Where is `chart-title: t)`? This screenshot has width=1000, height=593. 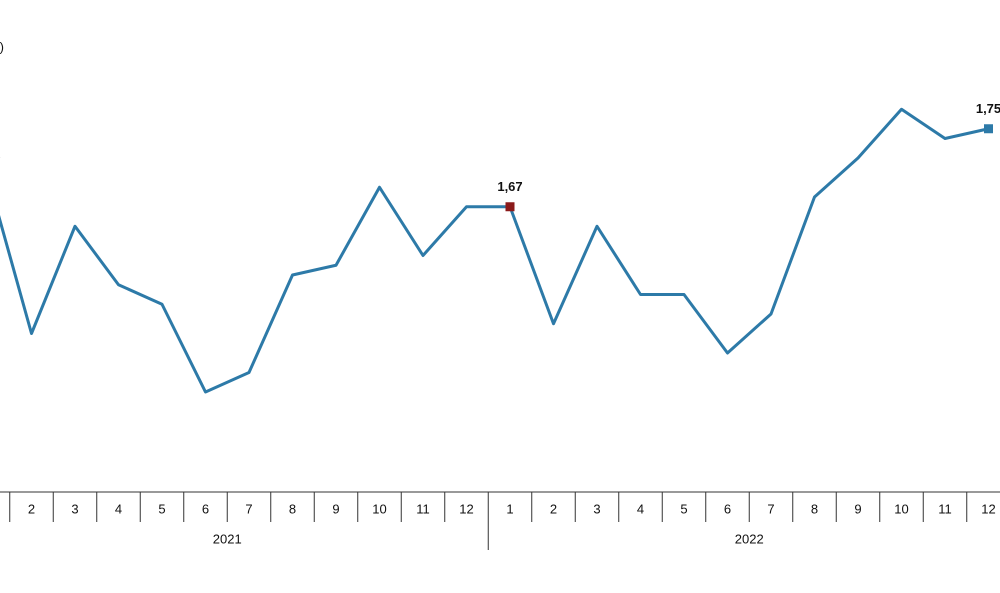
chart-title: t) is located at coordinates (2, 46).